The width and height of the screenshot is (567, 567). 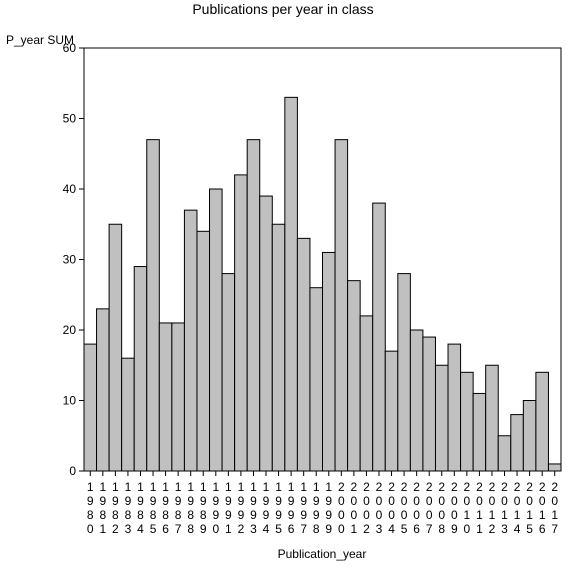 What do you see at coordinates (322, 554) in the screenshot?
I see `x-axis-label: Publication_year` at bounding box center [322, 554].